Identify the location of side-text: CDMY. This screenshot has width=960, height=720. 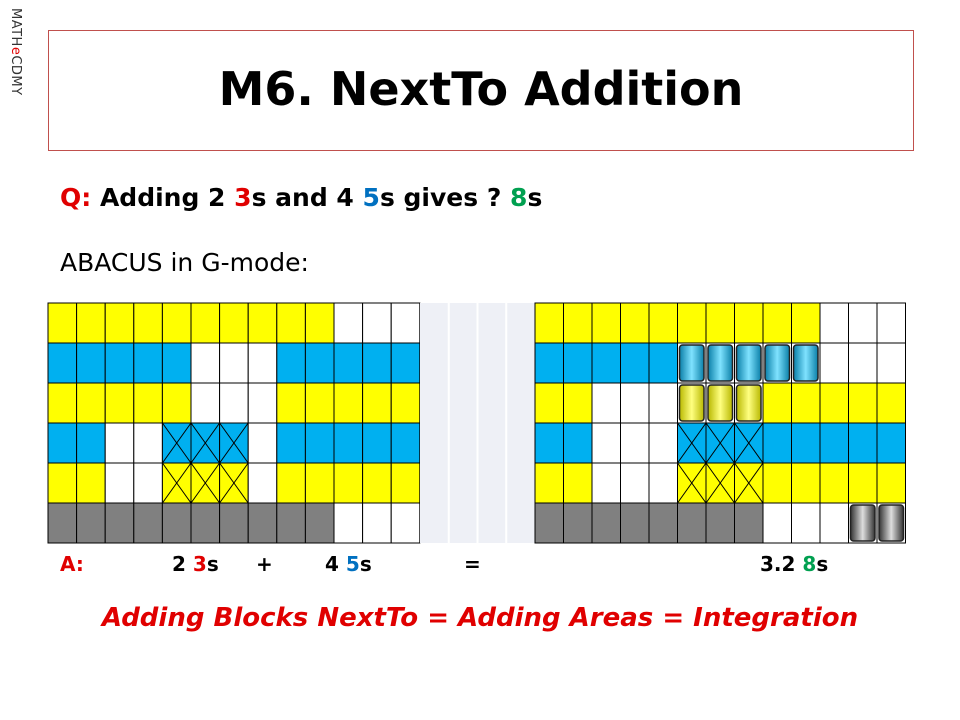
(15, 75).